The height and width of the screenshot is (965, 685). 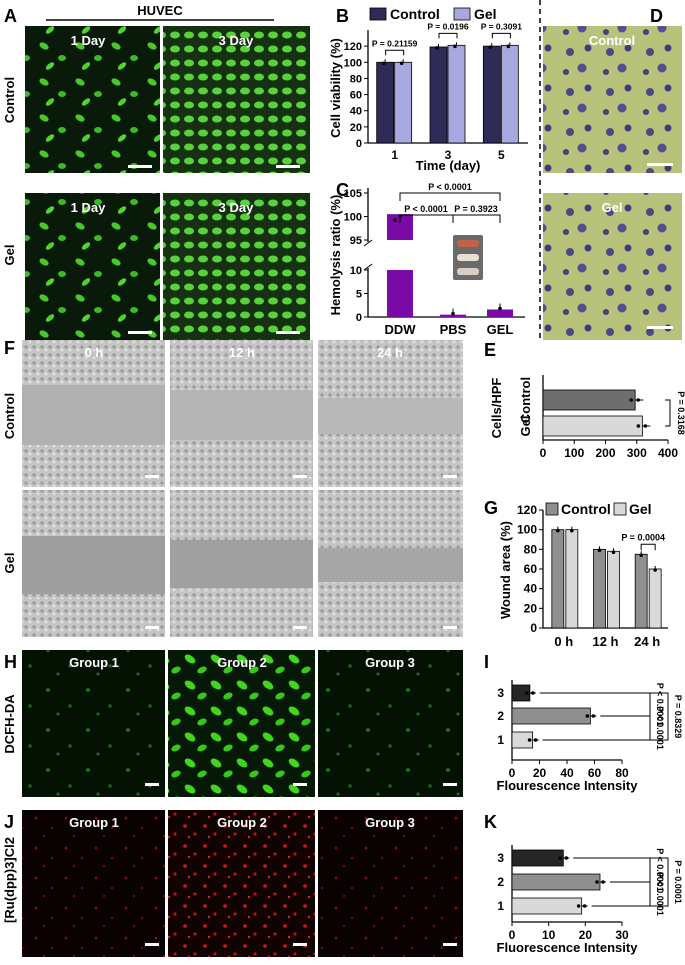 I want to click on panel-letter-b: B, so click(x=342, y=16).